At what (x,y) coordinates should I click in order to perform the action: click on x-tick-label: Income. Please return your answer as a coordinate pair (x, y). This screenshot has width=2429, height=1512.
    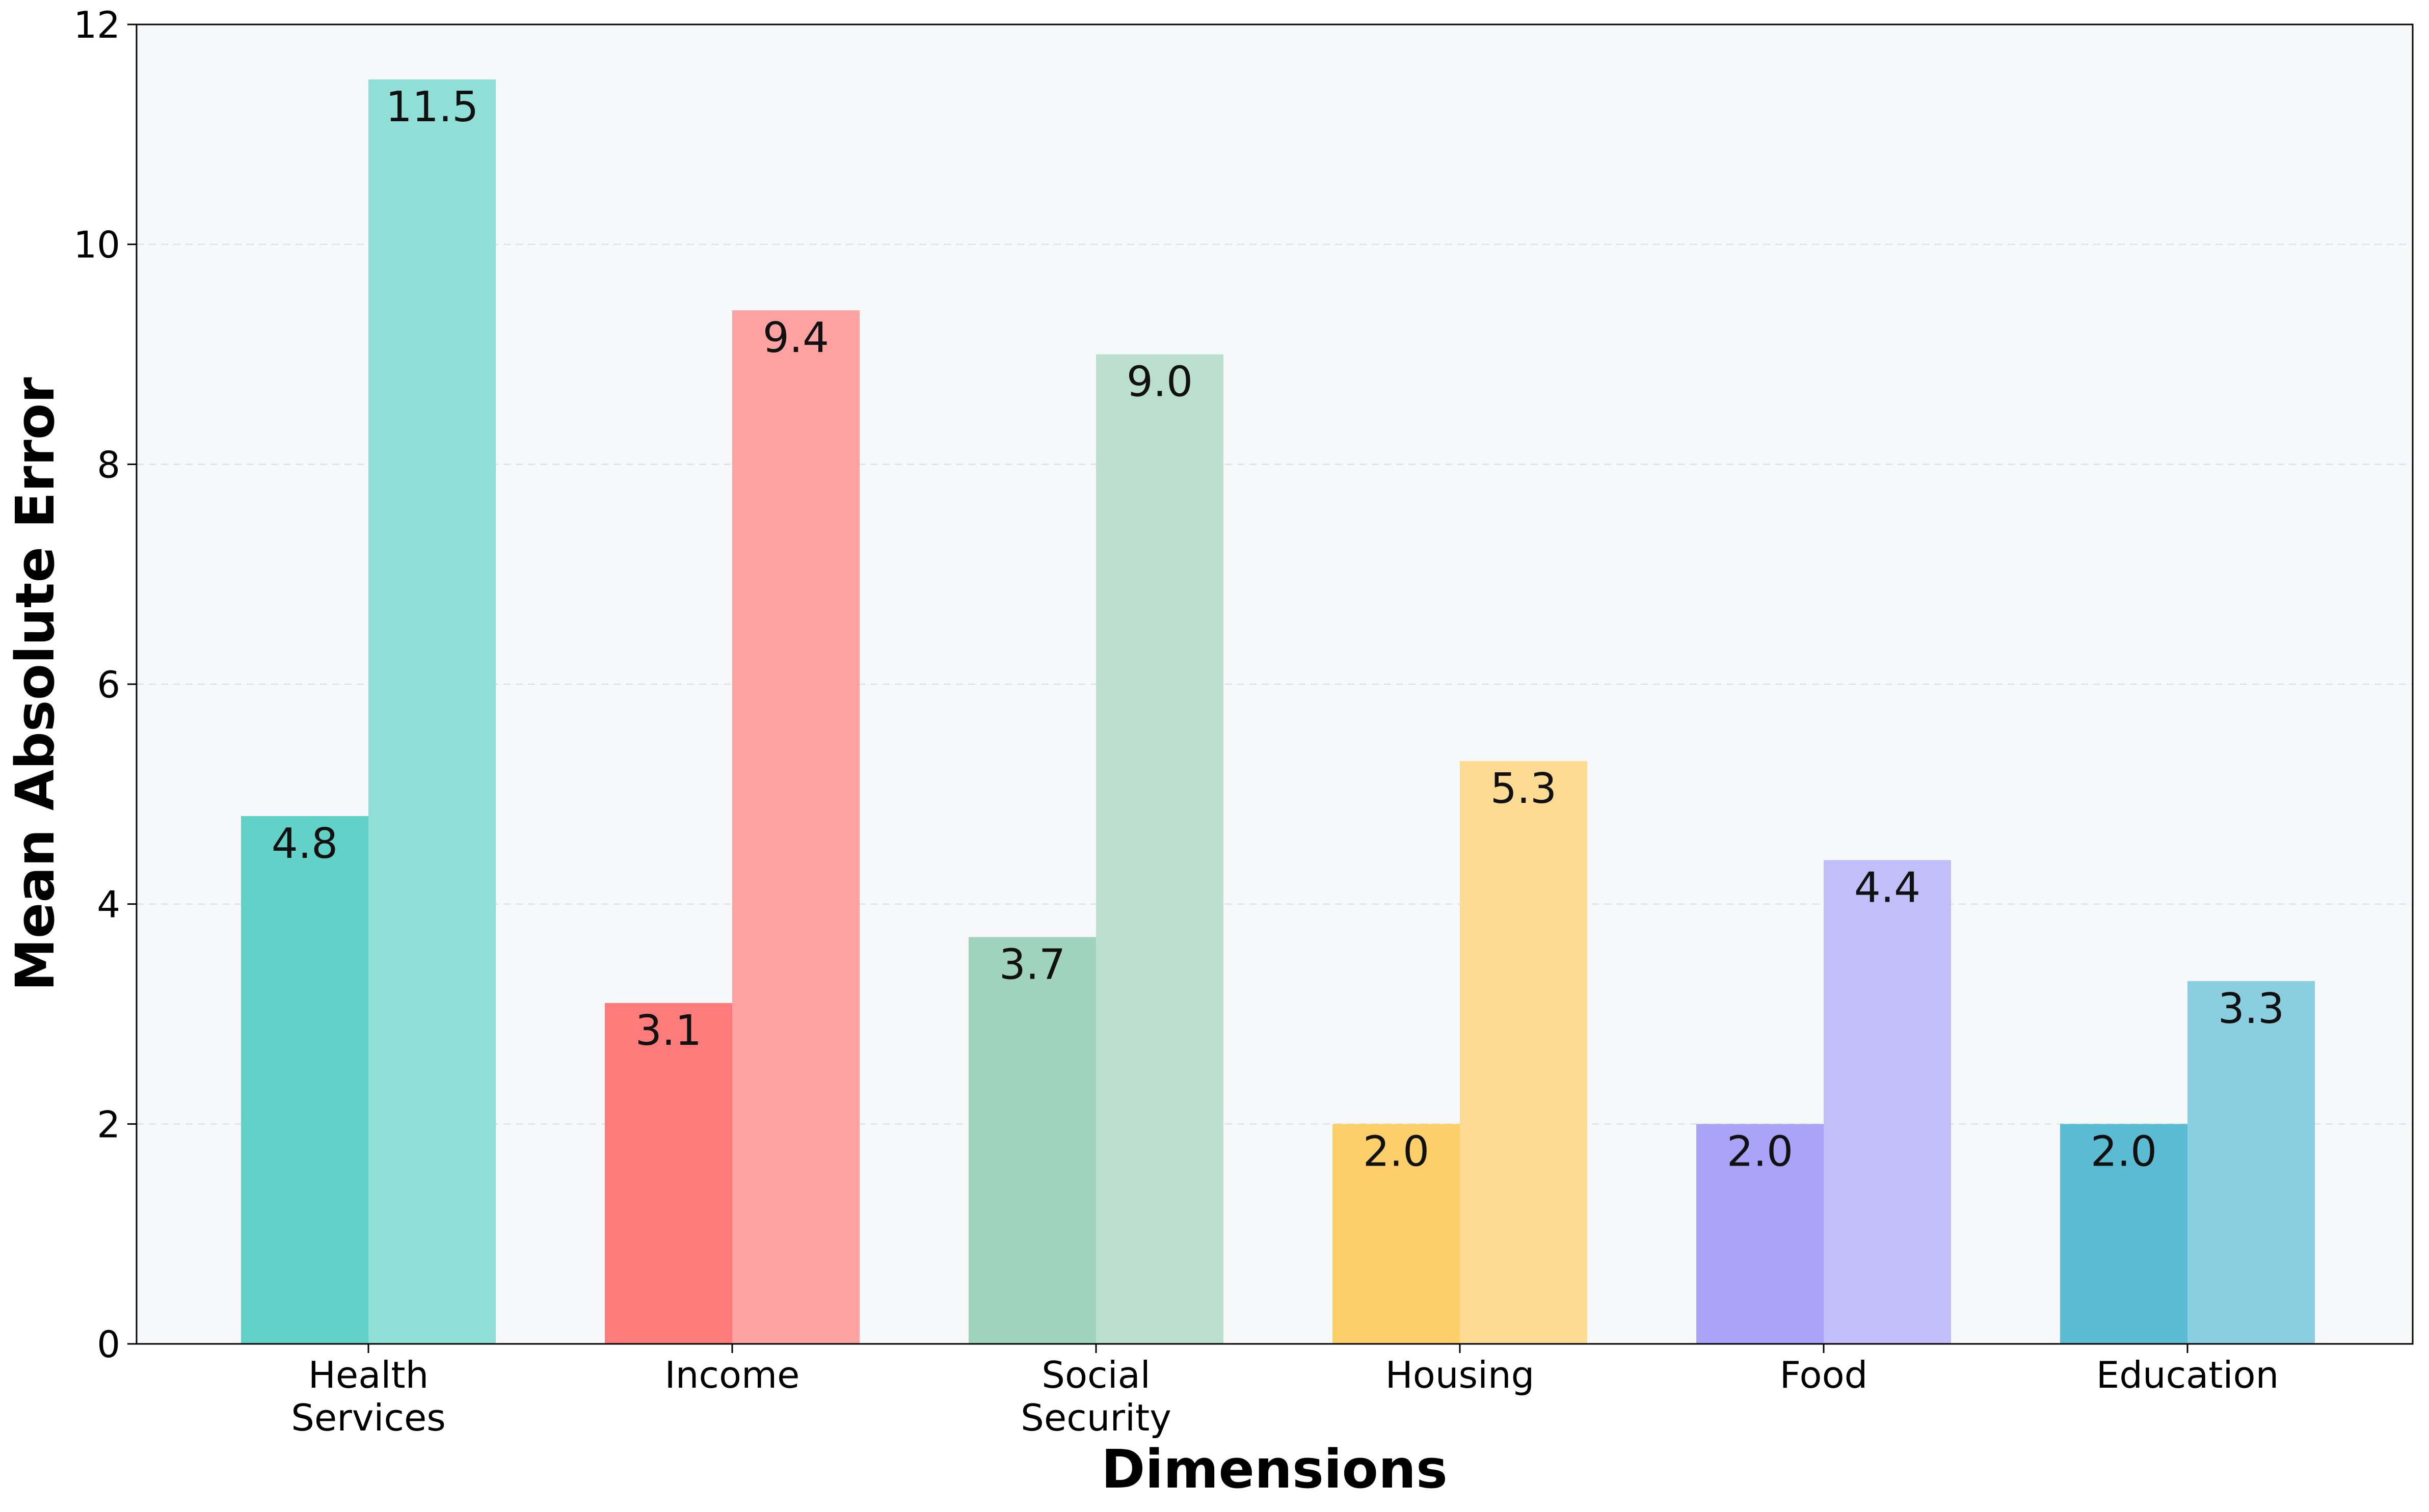
    Looking at the image, I should click on (732, 1375).